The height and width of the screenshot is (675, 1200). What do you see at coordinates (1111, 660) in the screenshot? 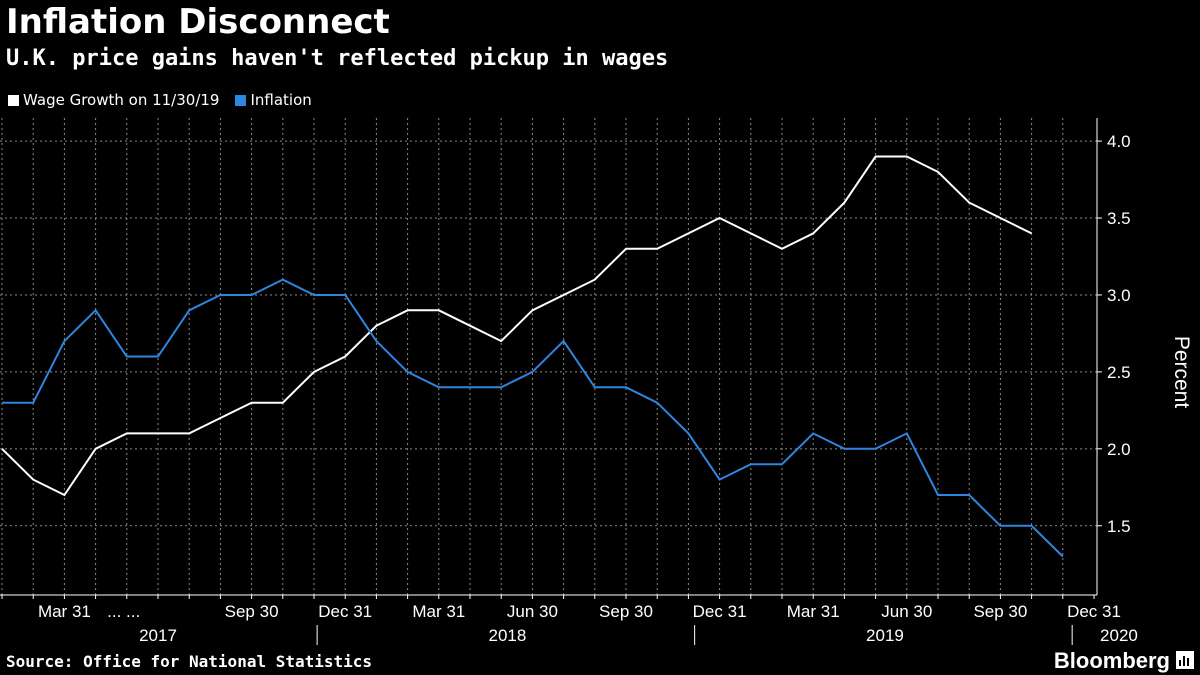
I see `bloomberg-logo: Bloomberg` at bounding box center [1111, 660].